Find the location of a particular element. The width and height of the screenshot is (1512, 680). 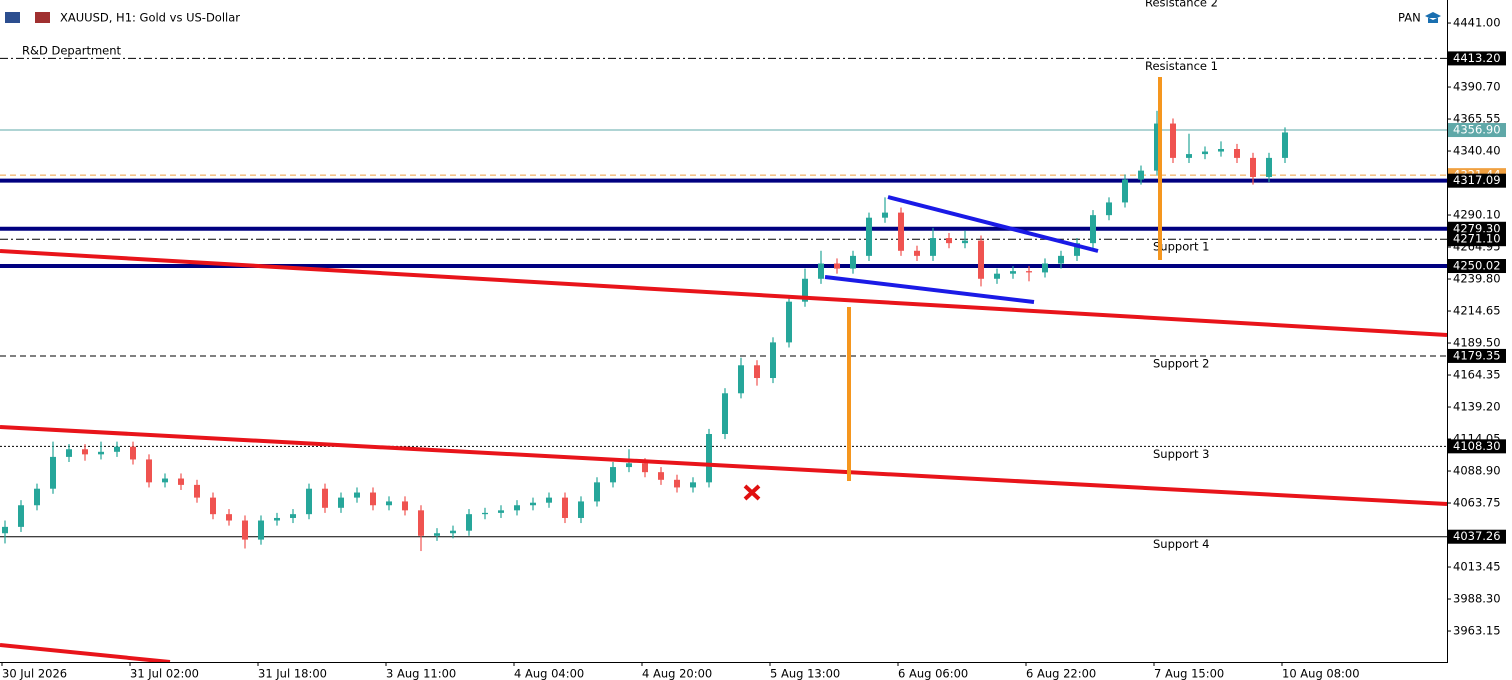

price-tag-label: 4037.26 is located at coordinates (1477, 536).